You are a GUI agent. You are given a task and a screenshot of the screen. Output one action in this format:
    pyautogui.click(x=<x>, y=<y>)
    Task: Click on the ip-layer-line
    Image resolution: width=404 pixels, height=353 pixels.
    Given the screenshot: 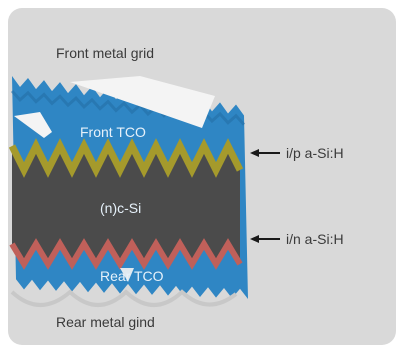 What is the action you would take?
    pyautogui.click(x=126, y=158)
    